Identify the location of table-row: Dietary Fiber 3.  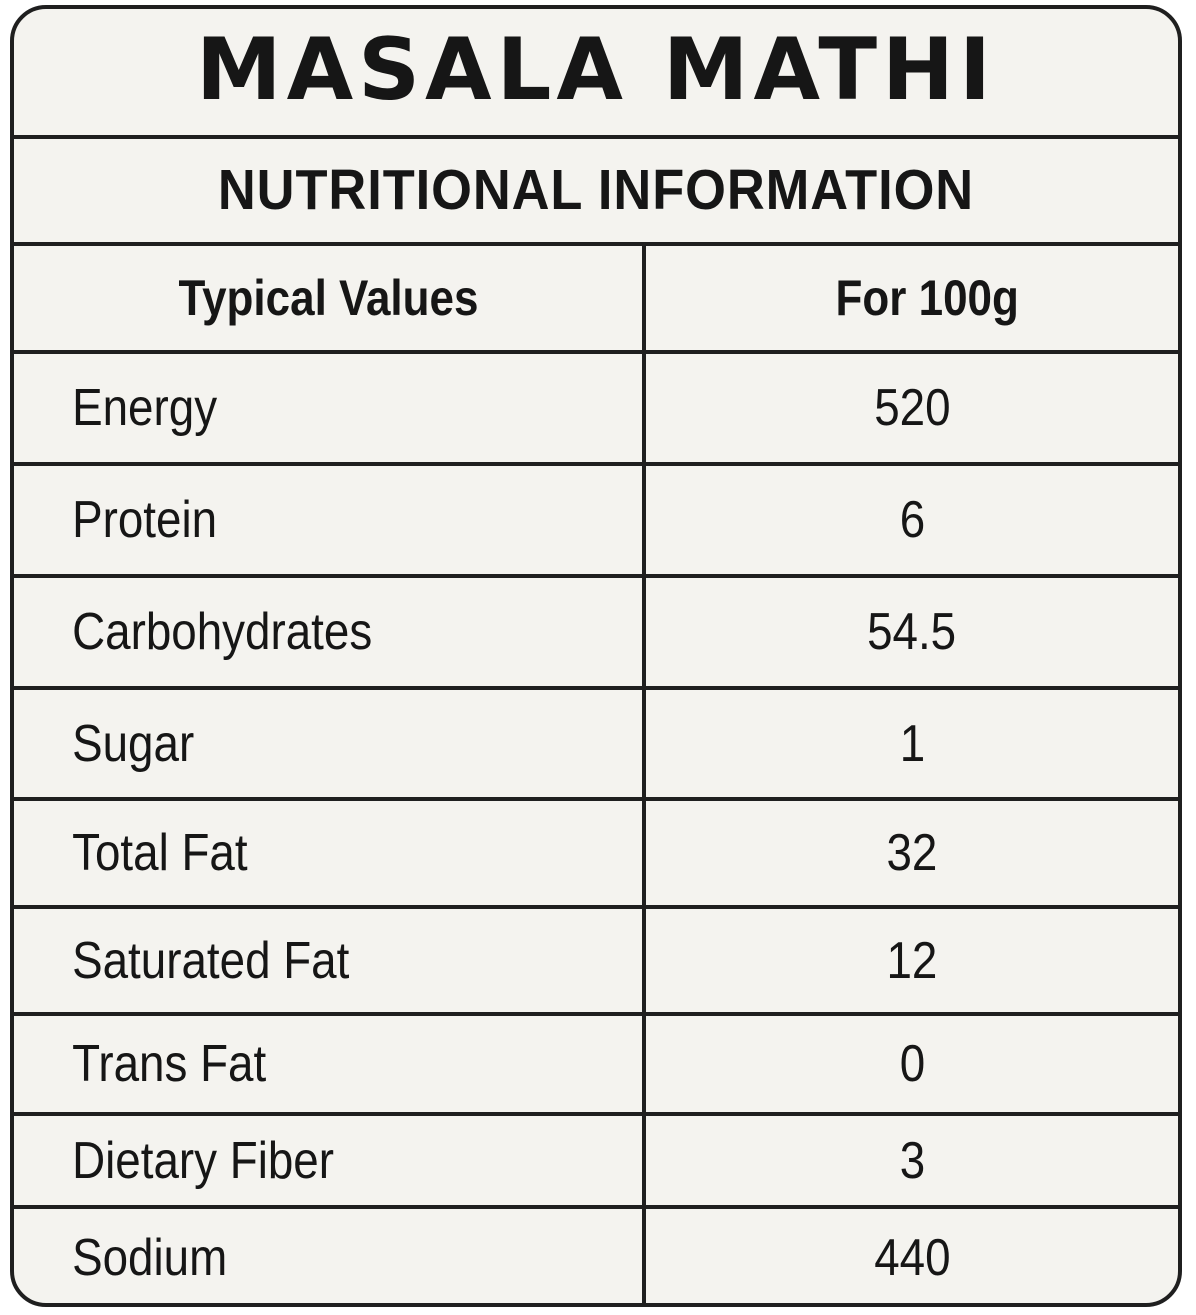
(596, 1162).